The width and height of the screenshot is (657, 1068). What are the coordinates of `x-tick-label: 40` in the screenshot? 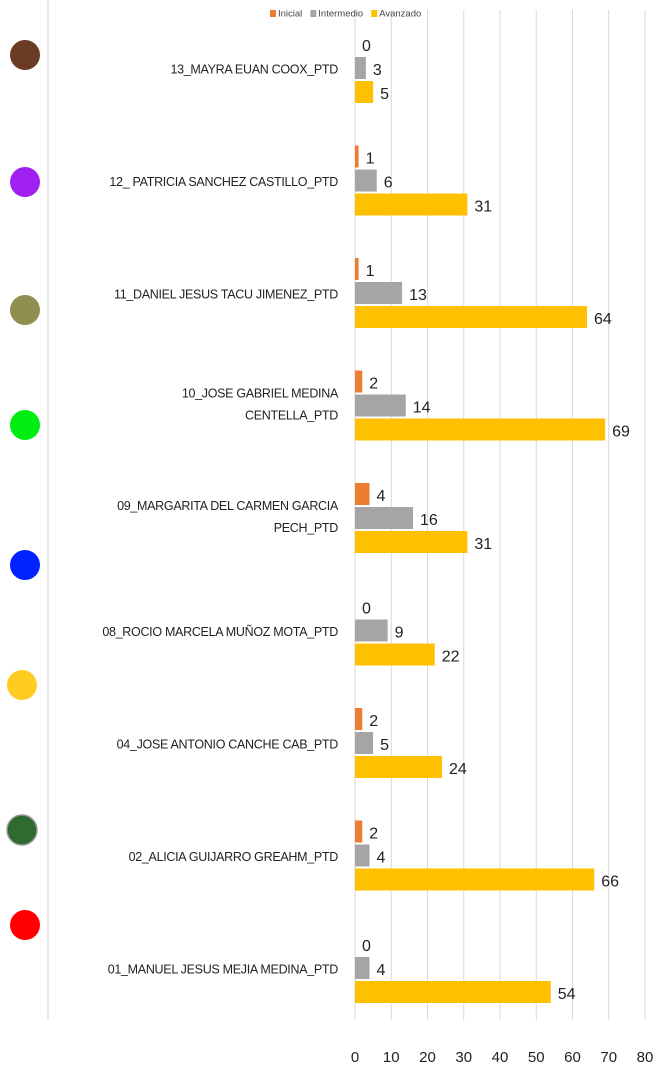 It's located at (500, 1057).